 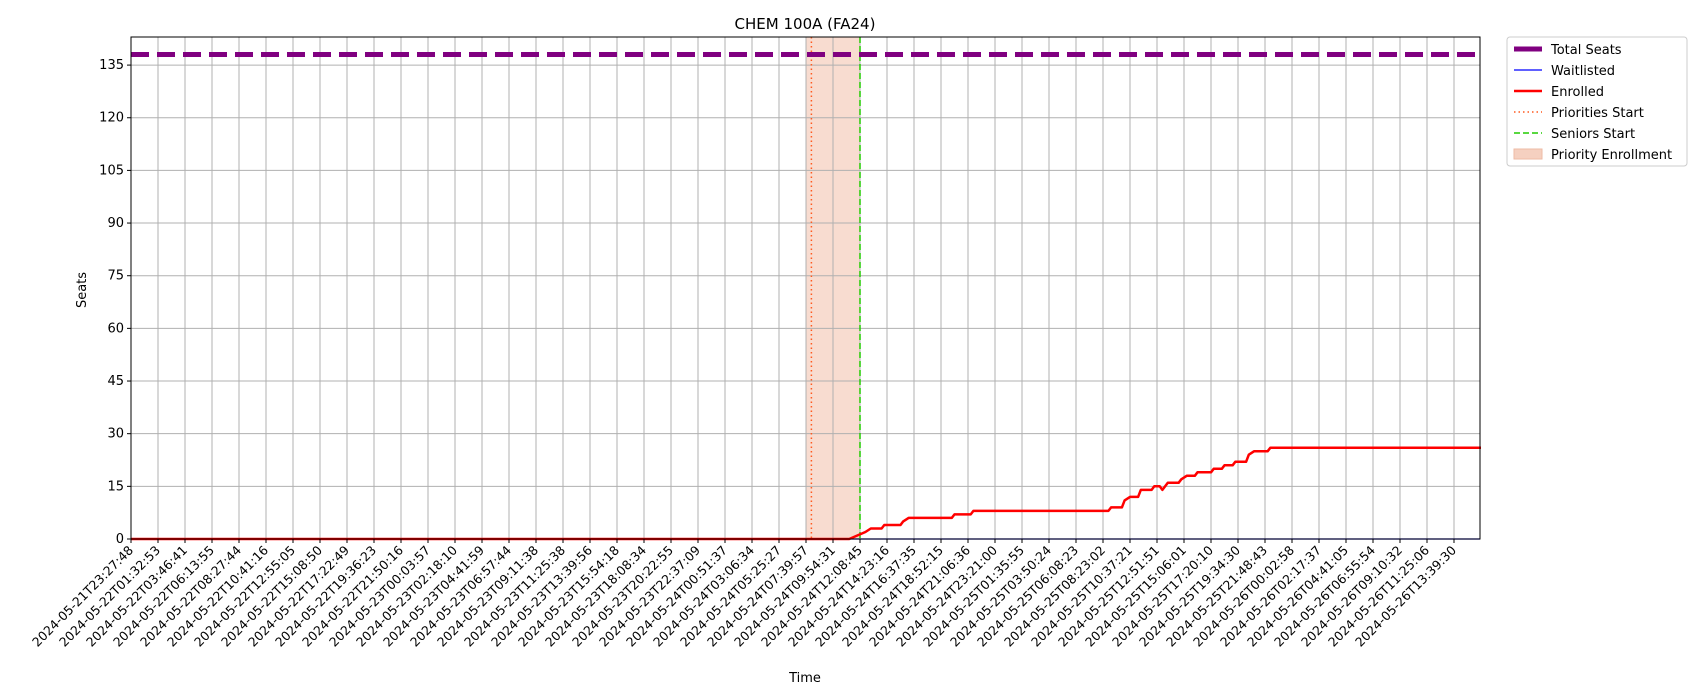 I want to click on y-tick-label: 135, so click(x=111, y=65).